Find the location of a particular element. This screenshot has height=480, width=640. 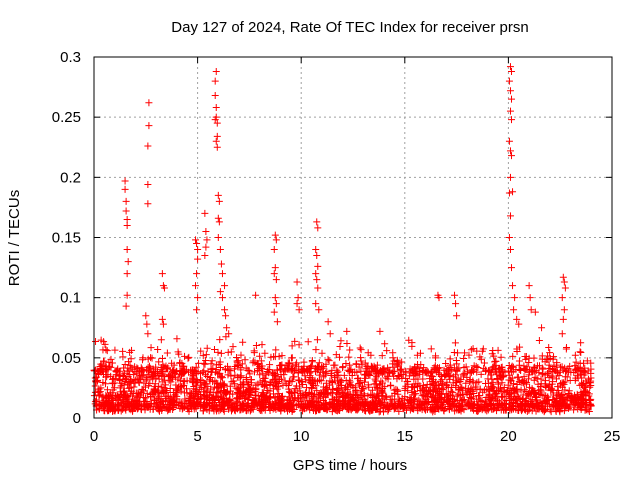

x-tick-label: 10 is located at coordinates (301, 436).